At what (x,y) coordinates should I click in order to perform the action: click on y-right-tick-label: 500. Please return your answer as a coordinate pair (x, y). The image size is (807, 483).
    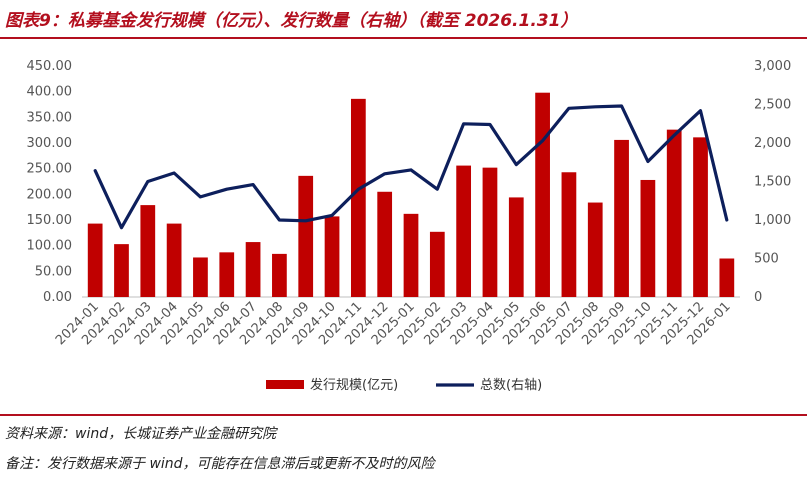
    Looking at the image, I should click on (766, 259).